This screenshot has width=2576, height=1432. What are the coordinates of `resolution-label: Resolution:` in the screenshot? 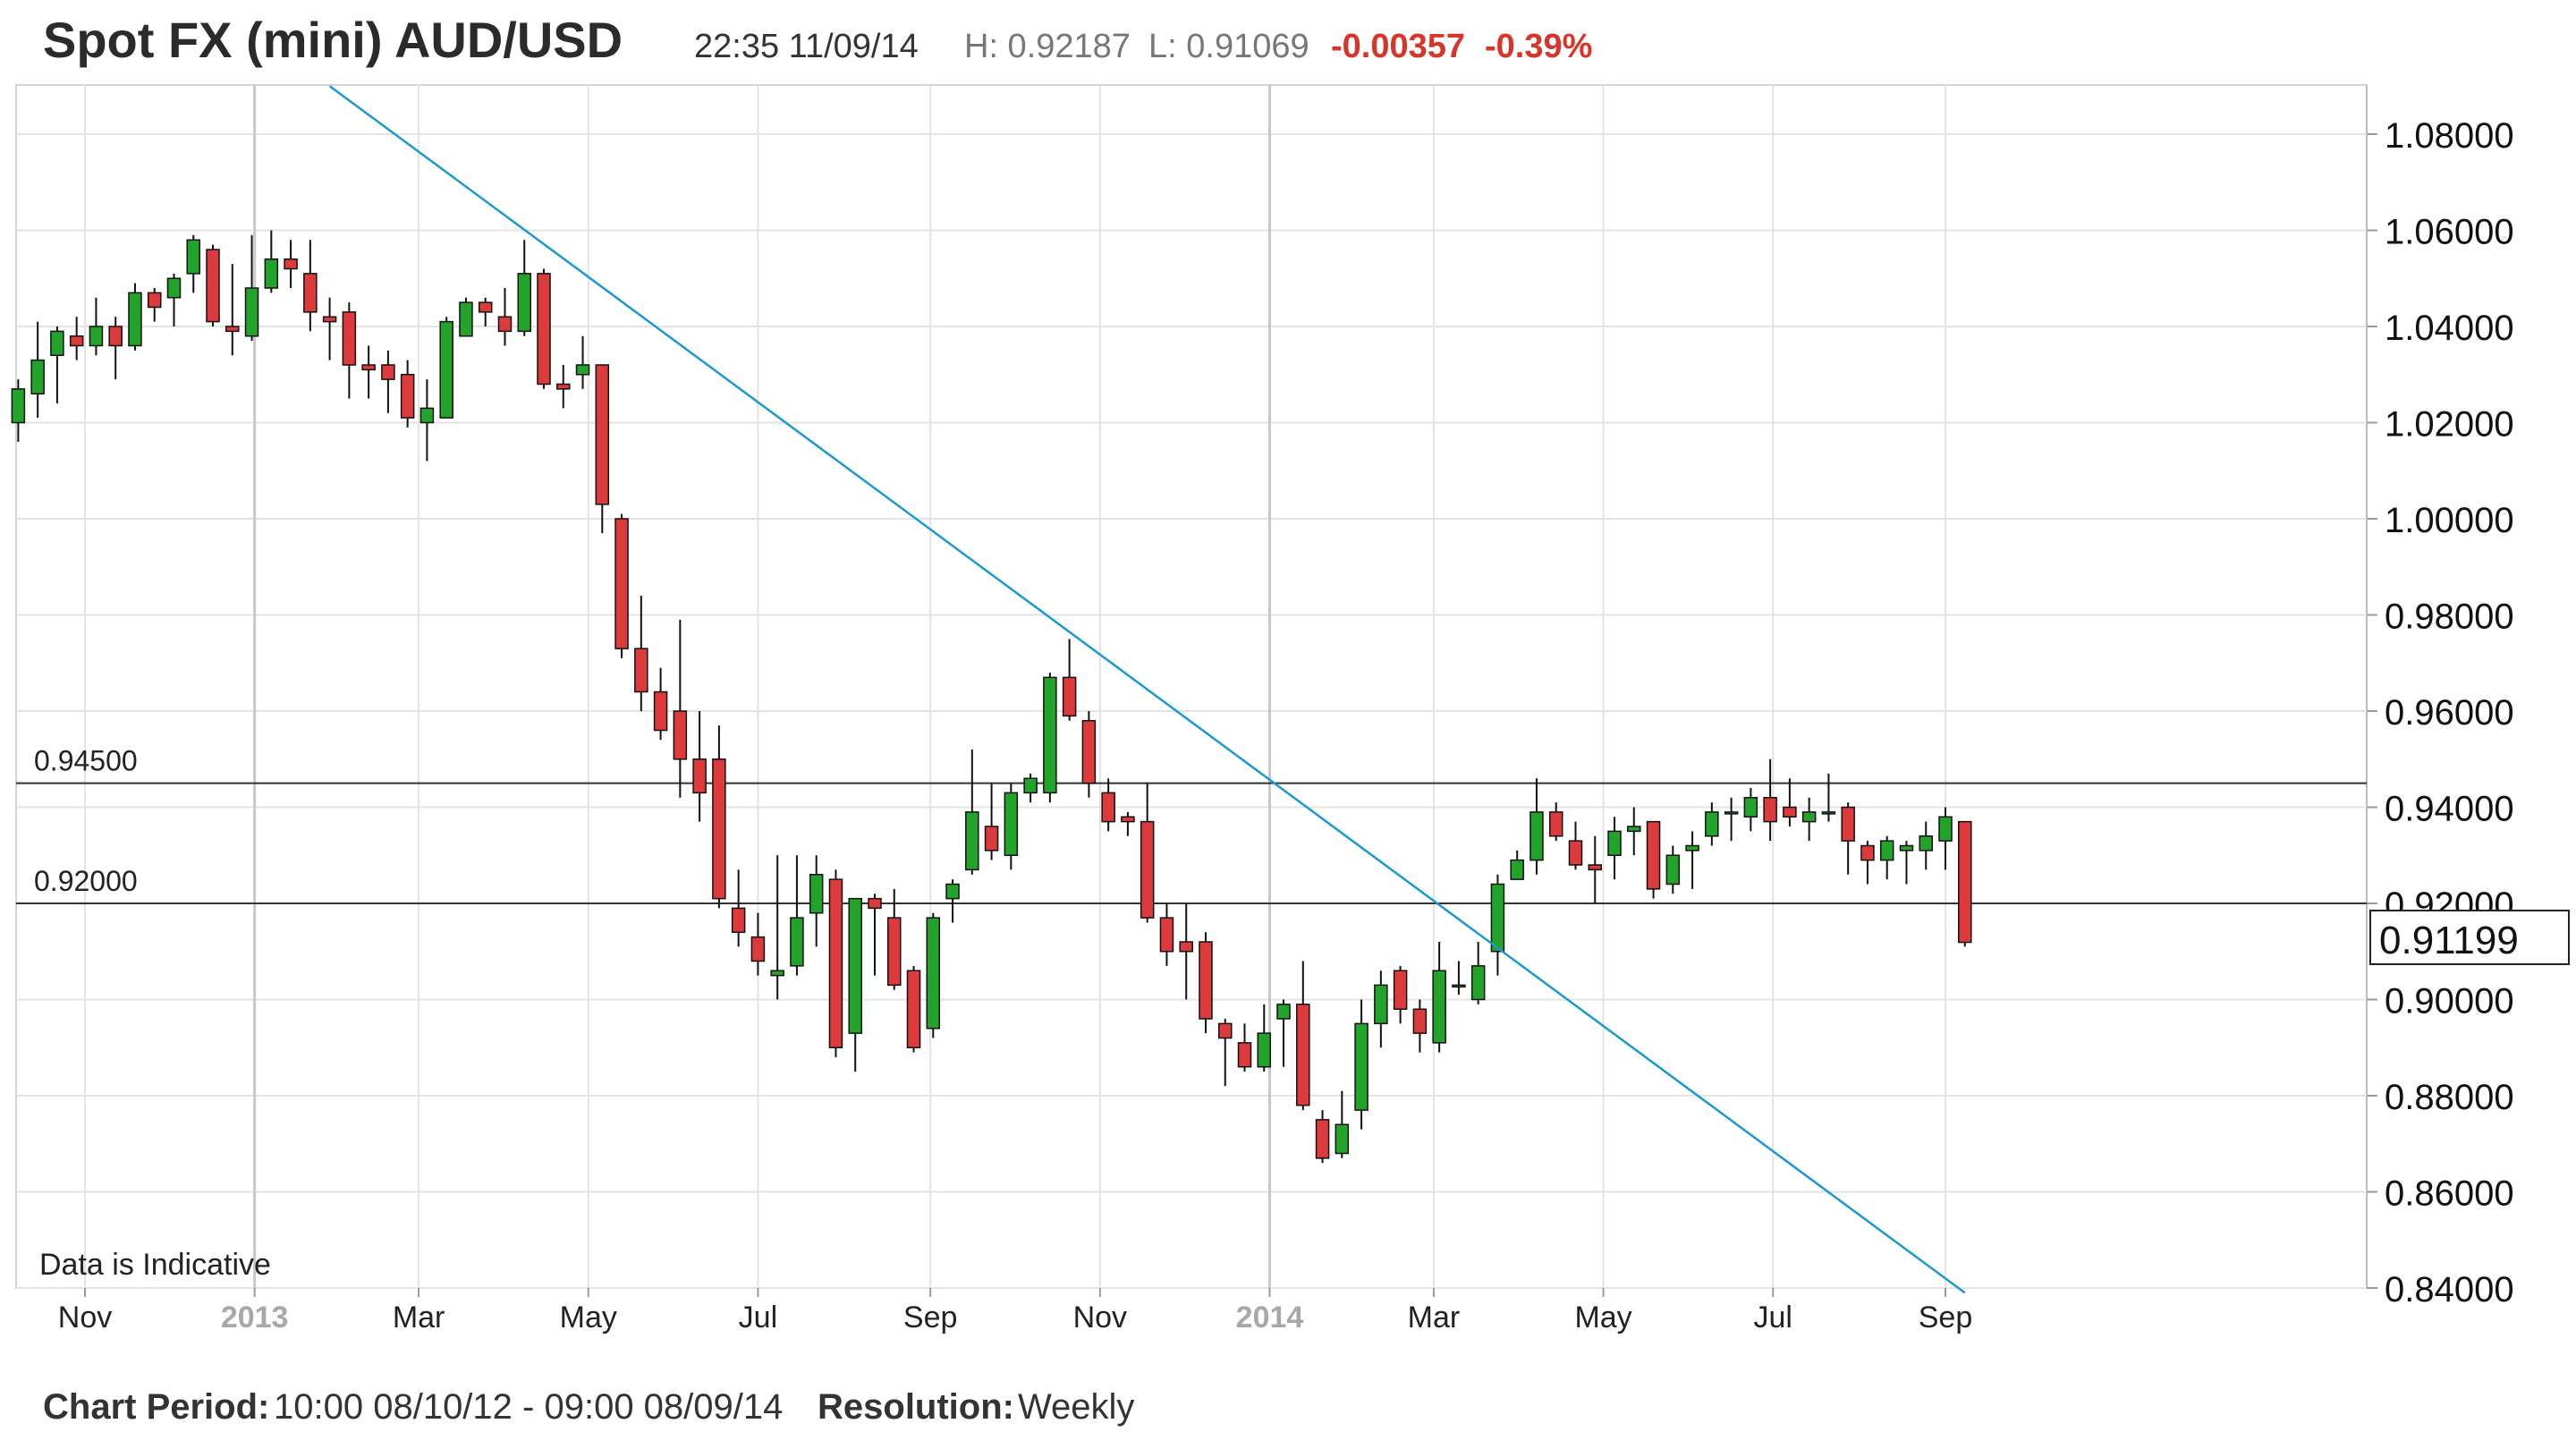 It's located at (916, 1407).